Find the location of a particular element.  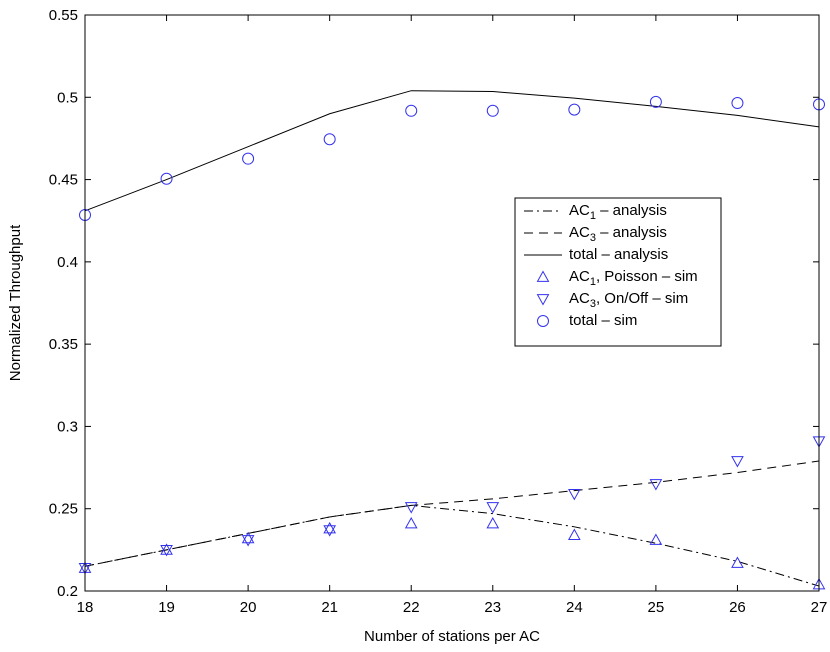

x-tick-label: 27 is located at coordinates (819, 607).